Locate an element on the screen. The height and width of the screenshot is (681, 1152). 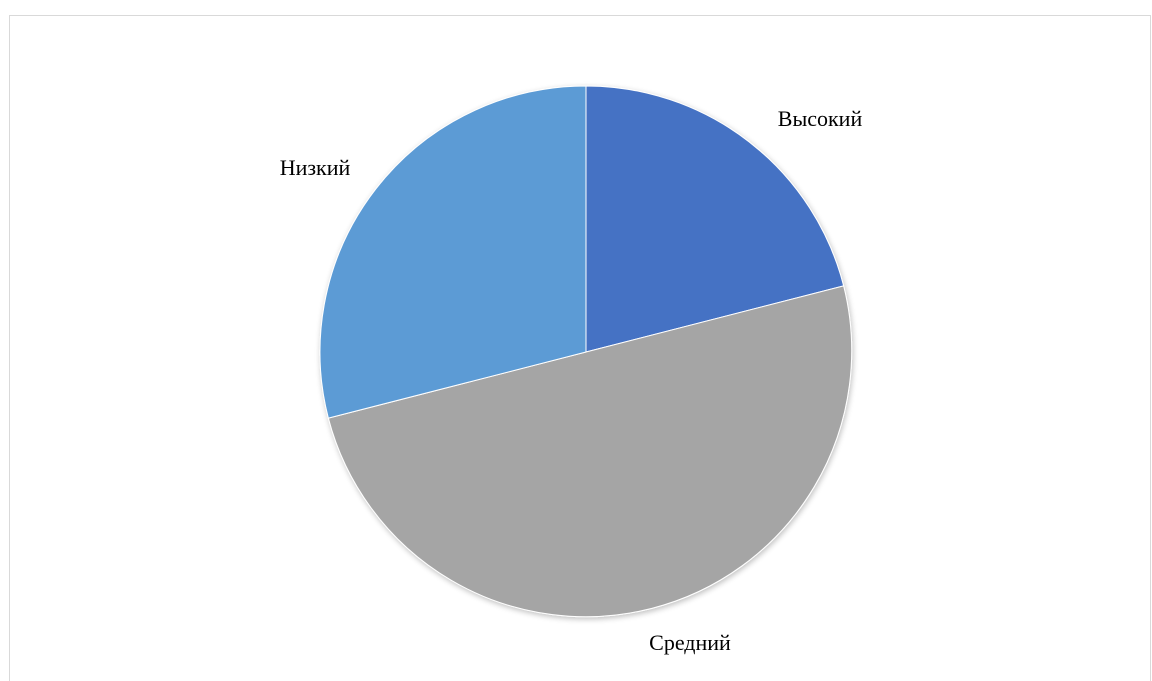
pie-label-2: Средний is located at coordinates (690, 642).